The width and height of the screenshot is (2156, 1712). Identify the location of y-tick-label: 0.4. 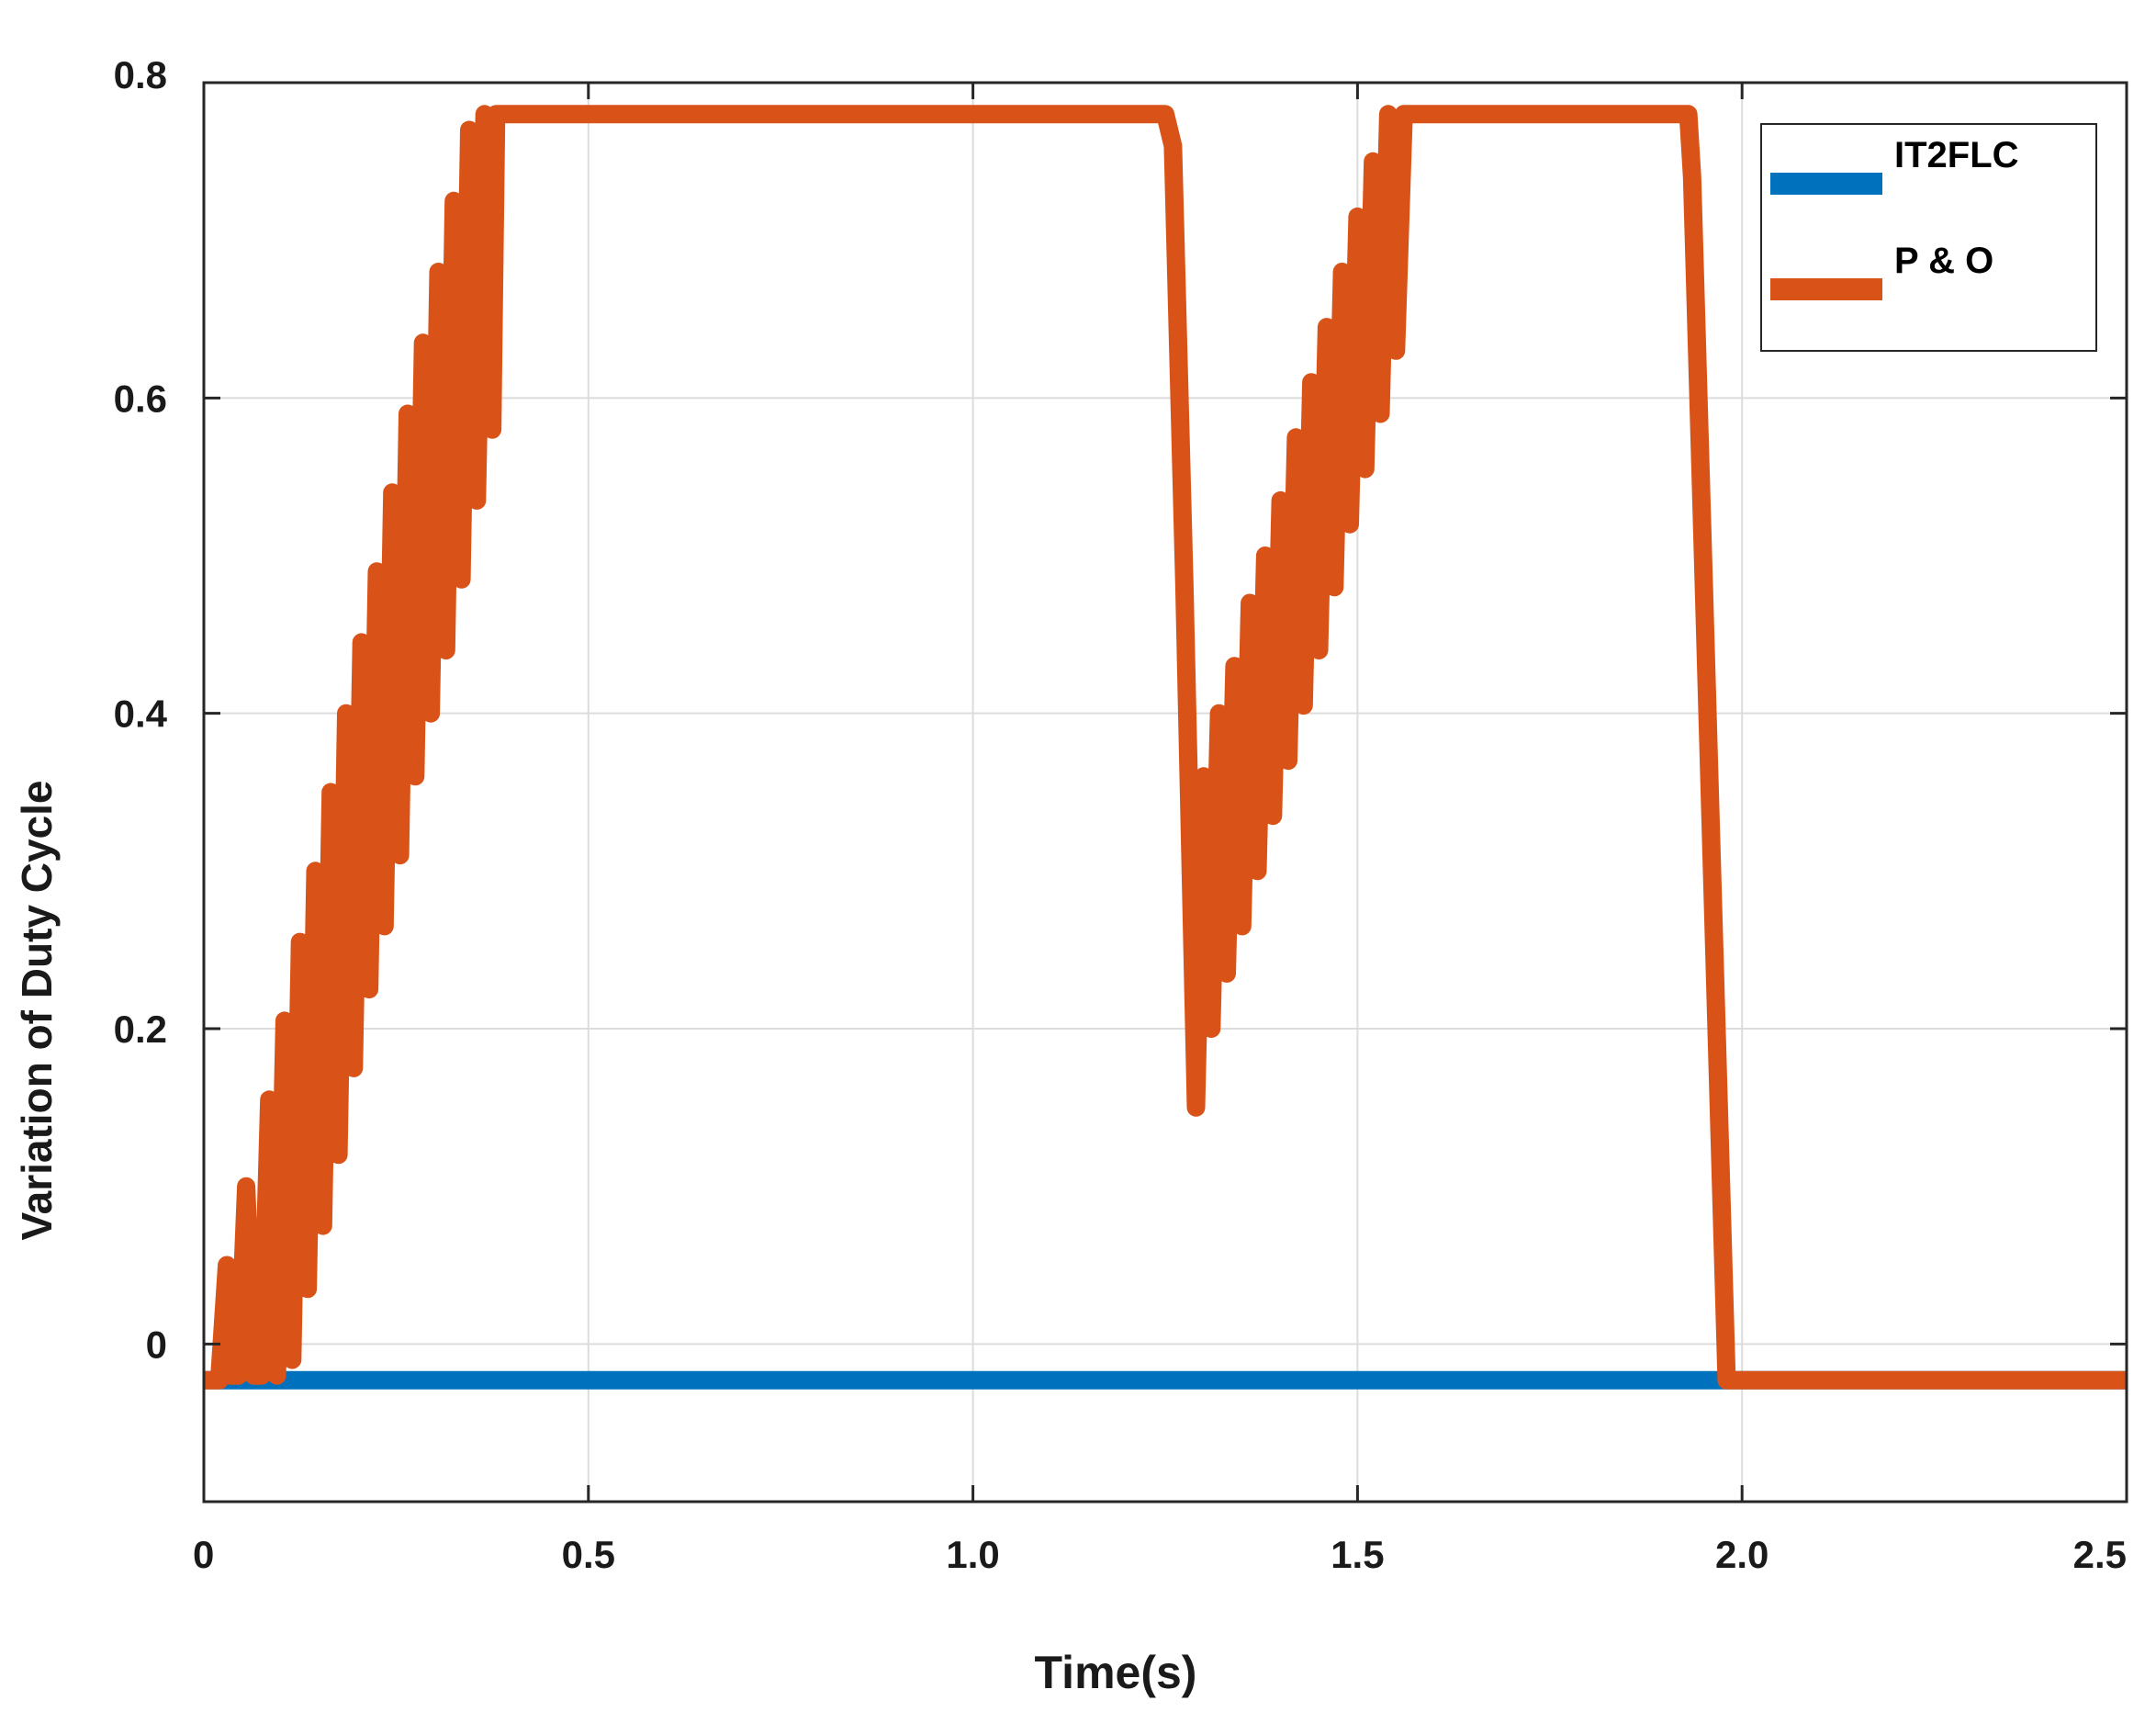
(141, 714).